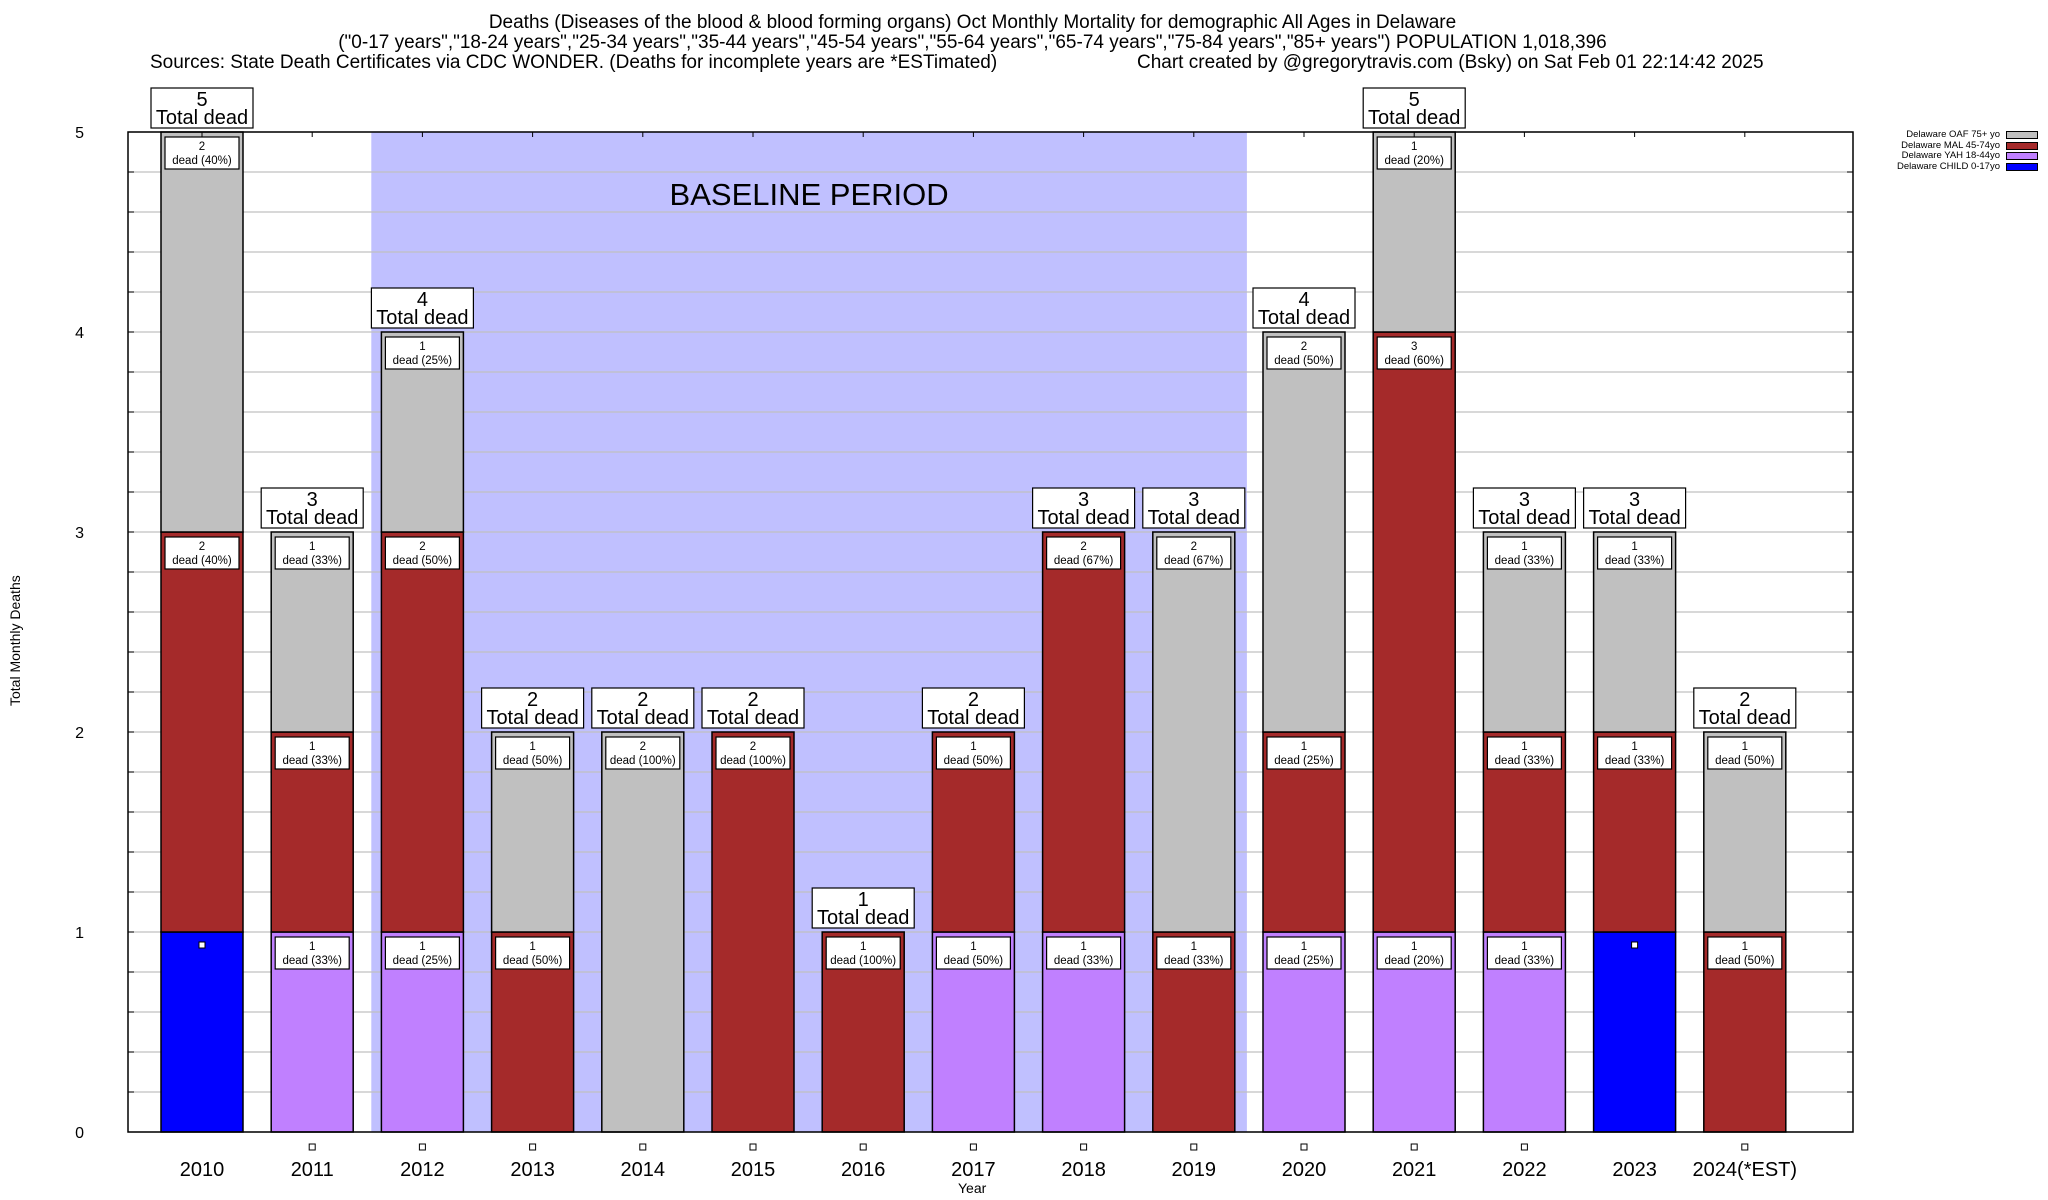 This screenshot has width=2048, height=1200. I want to click on total-label-count: 1, so click(863, 900).